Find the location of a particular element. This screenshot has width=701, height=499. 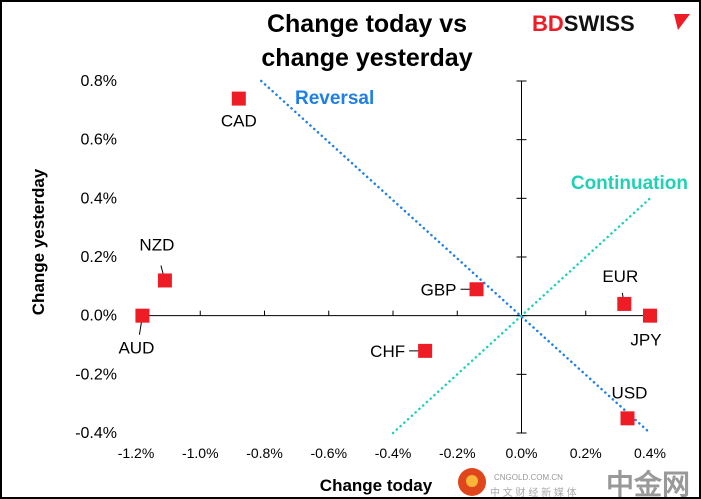

y-tick-label: 0.8% is located at coordinates (99, 81).